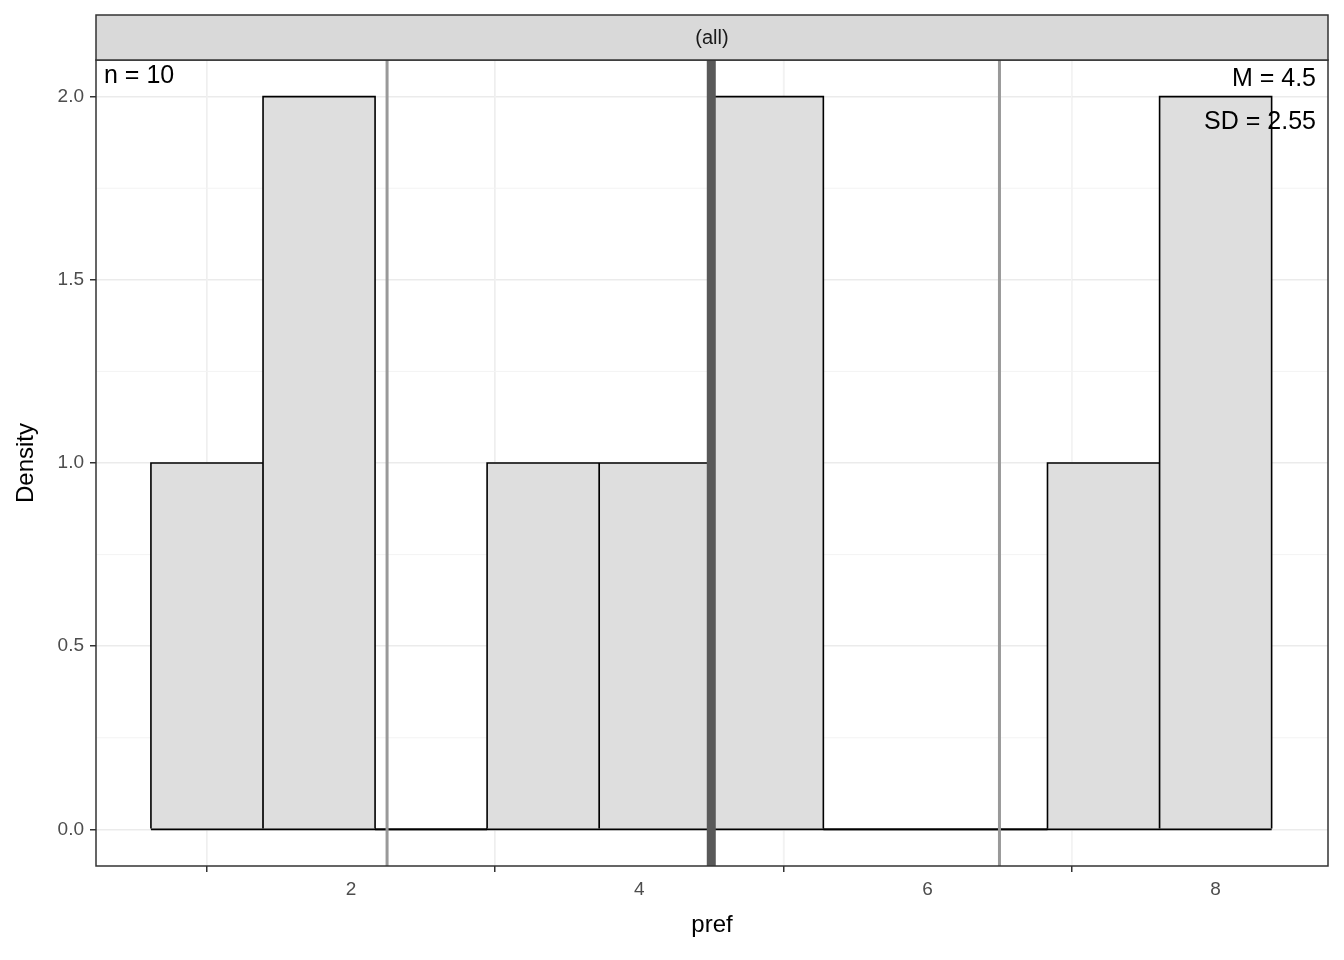 Image resolution: width=1344 pixels, height=960 pixels. I want to click on x-tick-label: 4, so click(639, 888).